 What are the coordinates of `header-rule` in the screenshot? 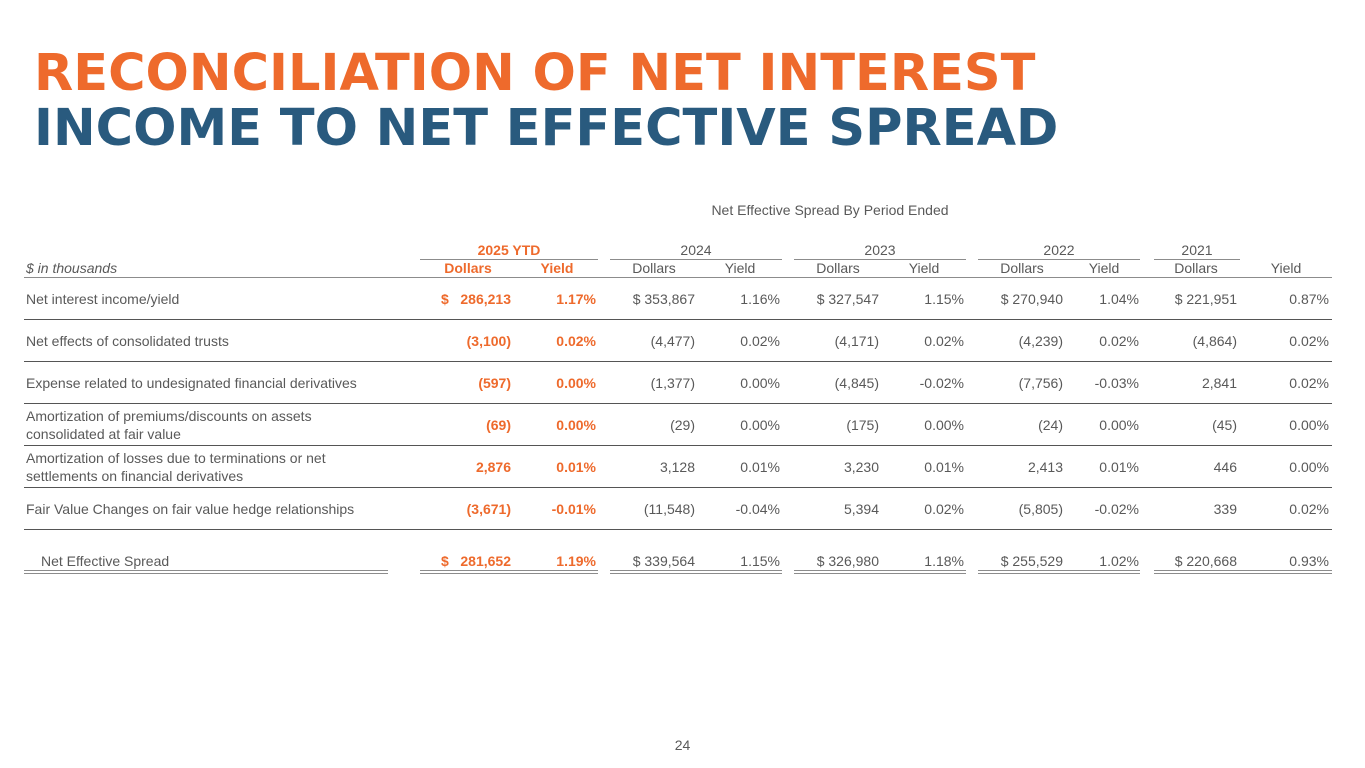 It's located at (678, 277).